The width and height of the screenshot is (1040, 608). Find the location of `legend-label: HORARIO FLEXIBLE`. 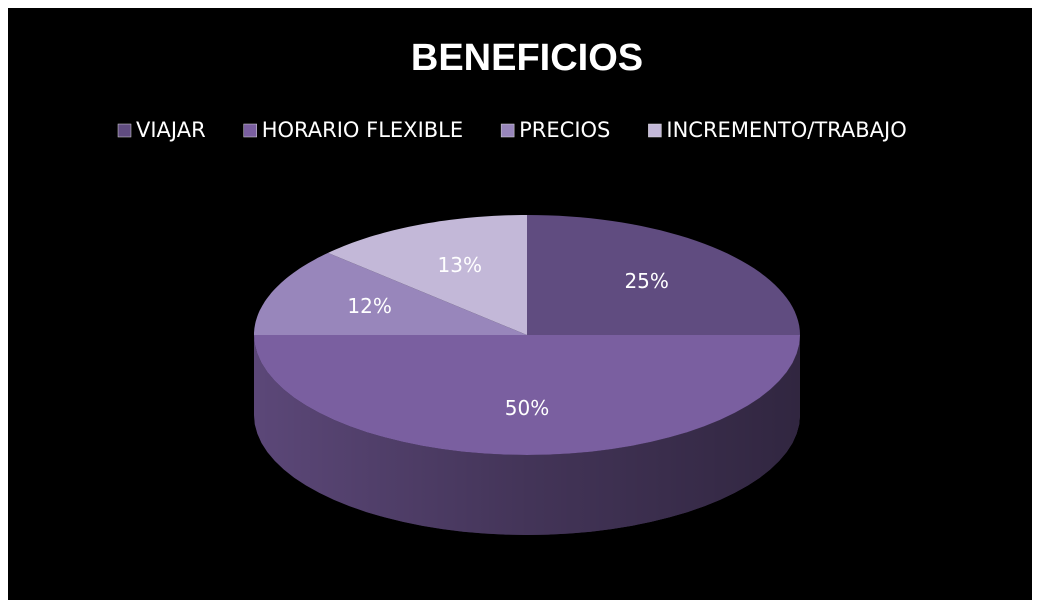

legend-label: HORARIO FLEXIBLE is located at coordinates (362, 130).